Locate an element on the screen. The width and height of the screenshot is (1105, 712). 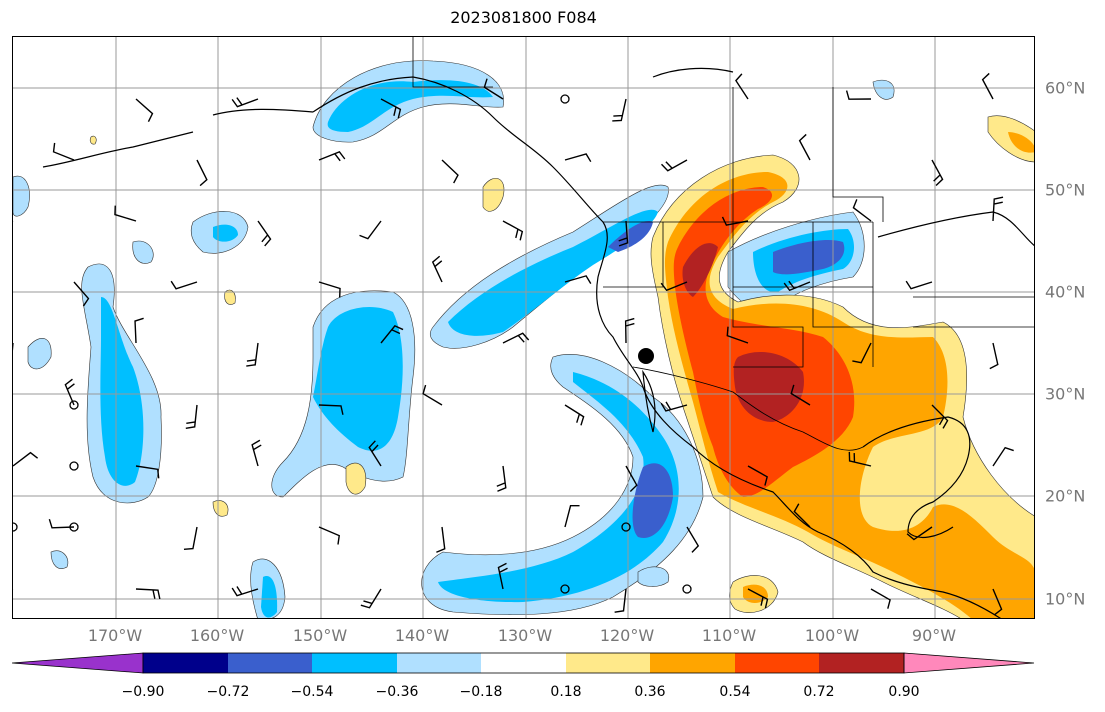
colorbar-tick: 0.36 is located at coordinates (650, 692).